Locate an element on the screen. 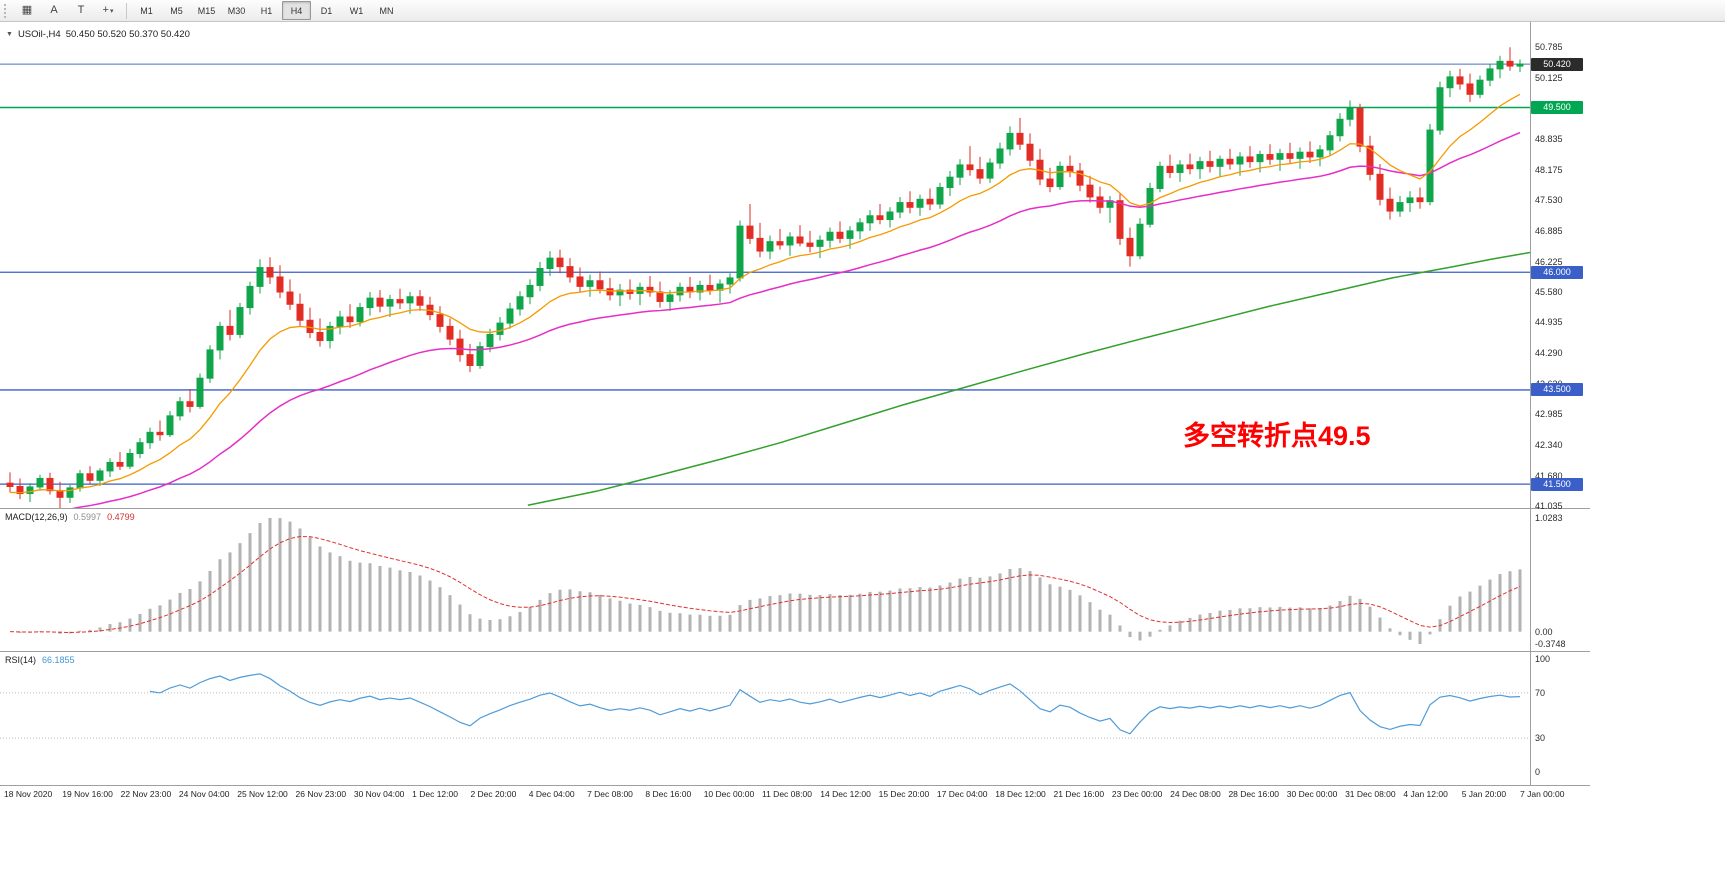 Image resolution: width=1725 pixels, height=885 pixels. time-tick-label: 5 Jan 20:00 is located at coordinates (1484, 794).